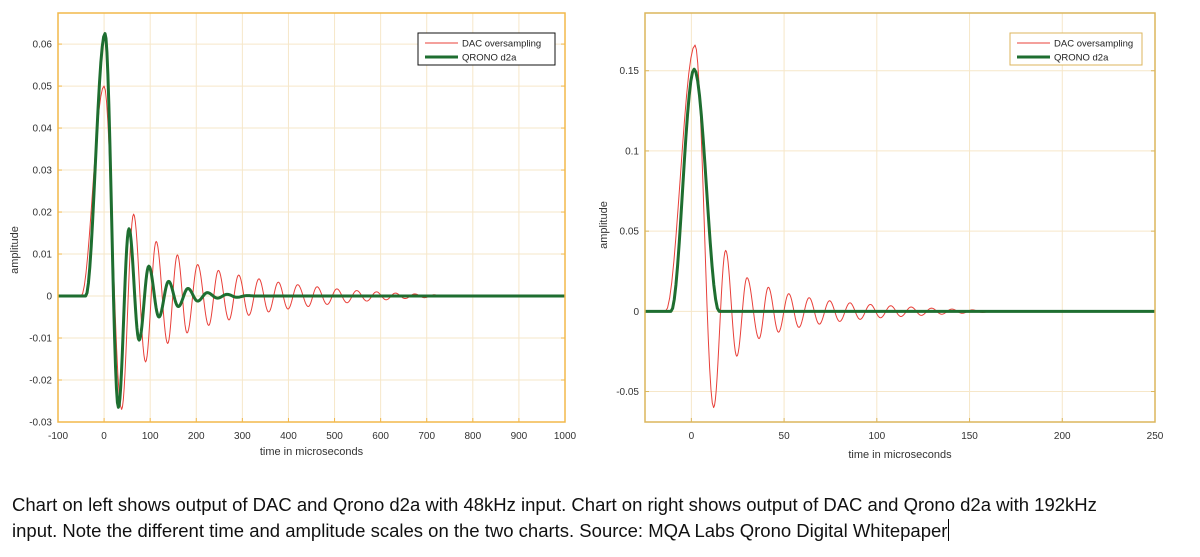 Image resolution: width=1200 pixels, height=557 pixels. What do you see at coordinates (380, 436) in the screenshot?
I see `x-tick-label: 600` at bounding box center [380, 436].